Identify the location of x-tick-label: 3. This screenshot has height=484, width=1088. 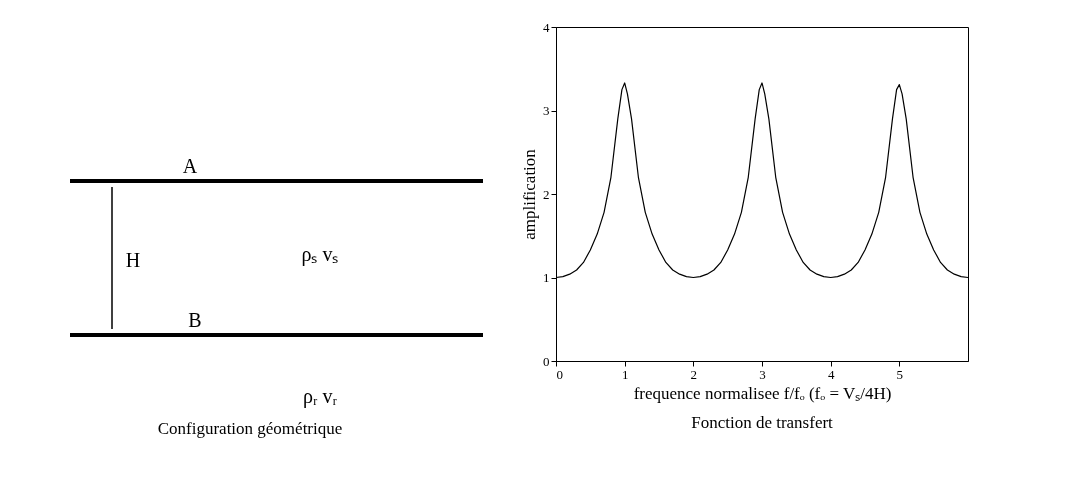
(762, 374).